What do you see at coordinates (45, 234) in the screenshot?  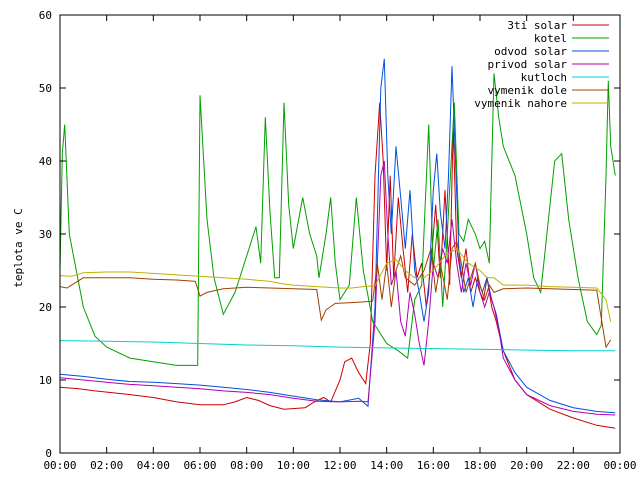 I see `y-tick-label: 30` at bounding box center [45, 234].